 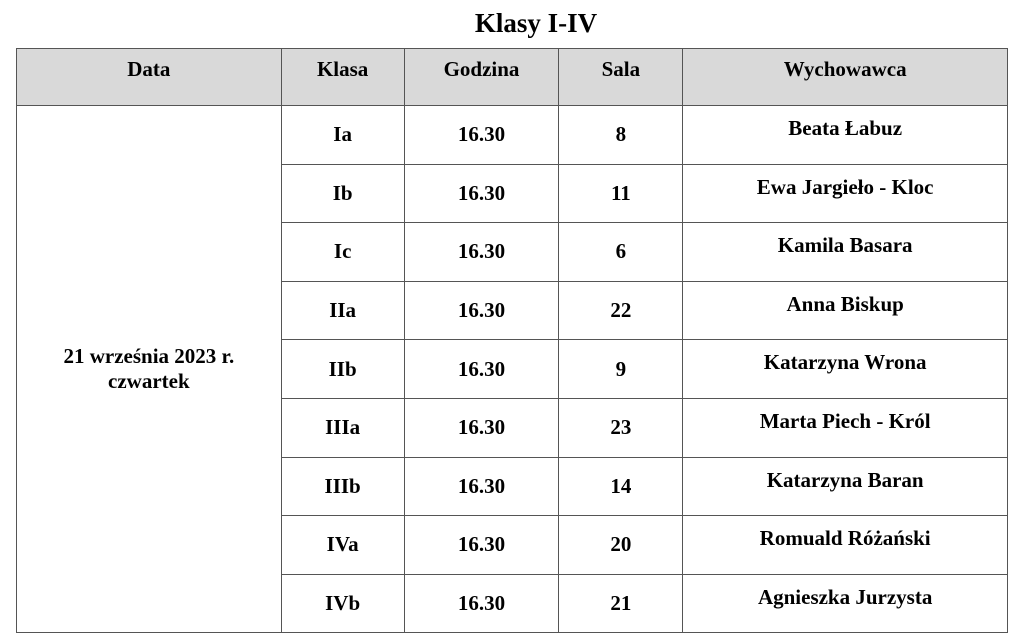 I want to click on table-row: IIIa 16.30 23 Marta Piech - Król, so click(x=512, y=427).